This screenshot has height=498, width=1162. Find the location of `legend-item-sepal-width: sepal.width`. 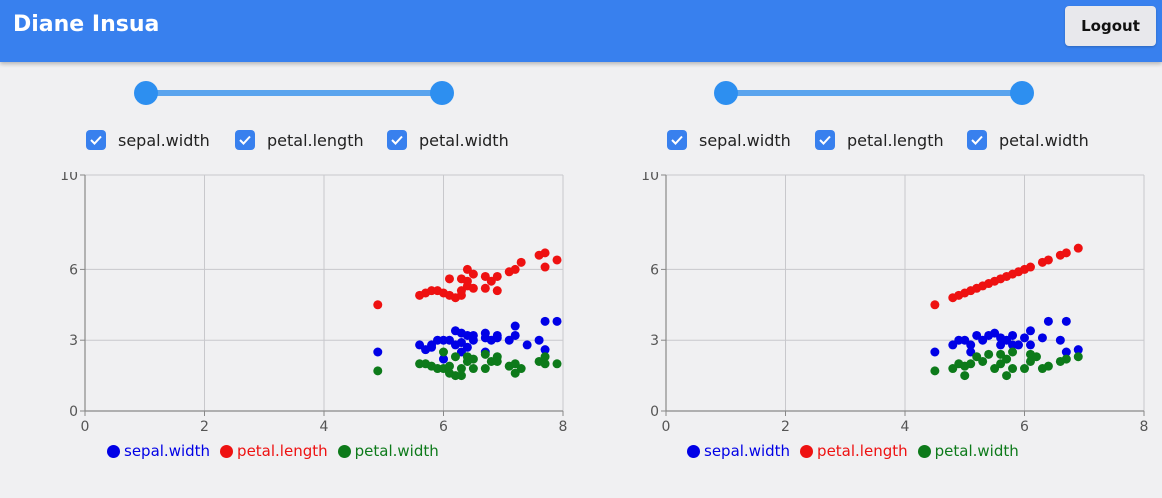

legend-item-sepal-width: sepal.width is located at coordinates (738, 451).